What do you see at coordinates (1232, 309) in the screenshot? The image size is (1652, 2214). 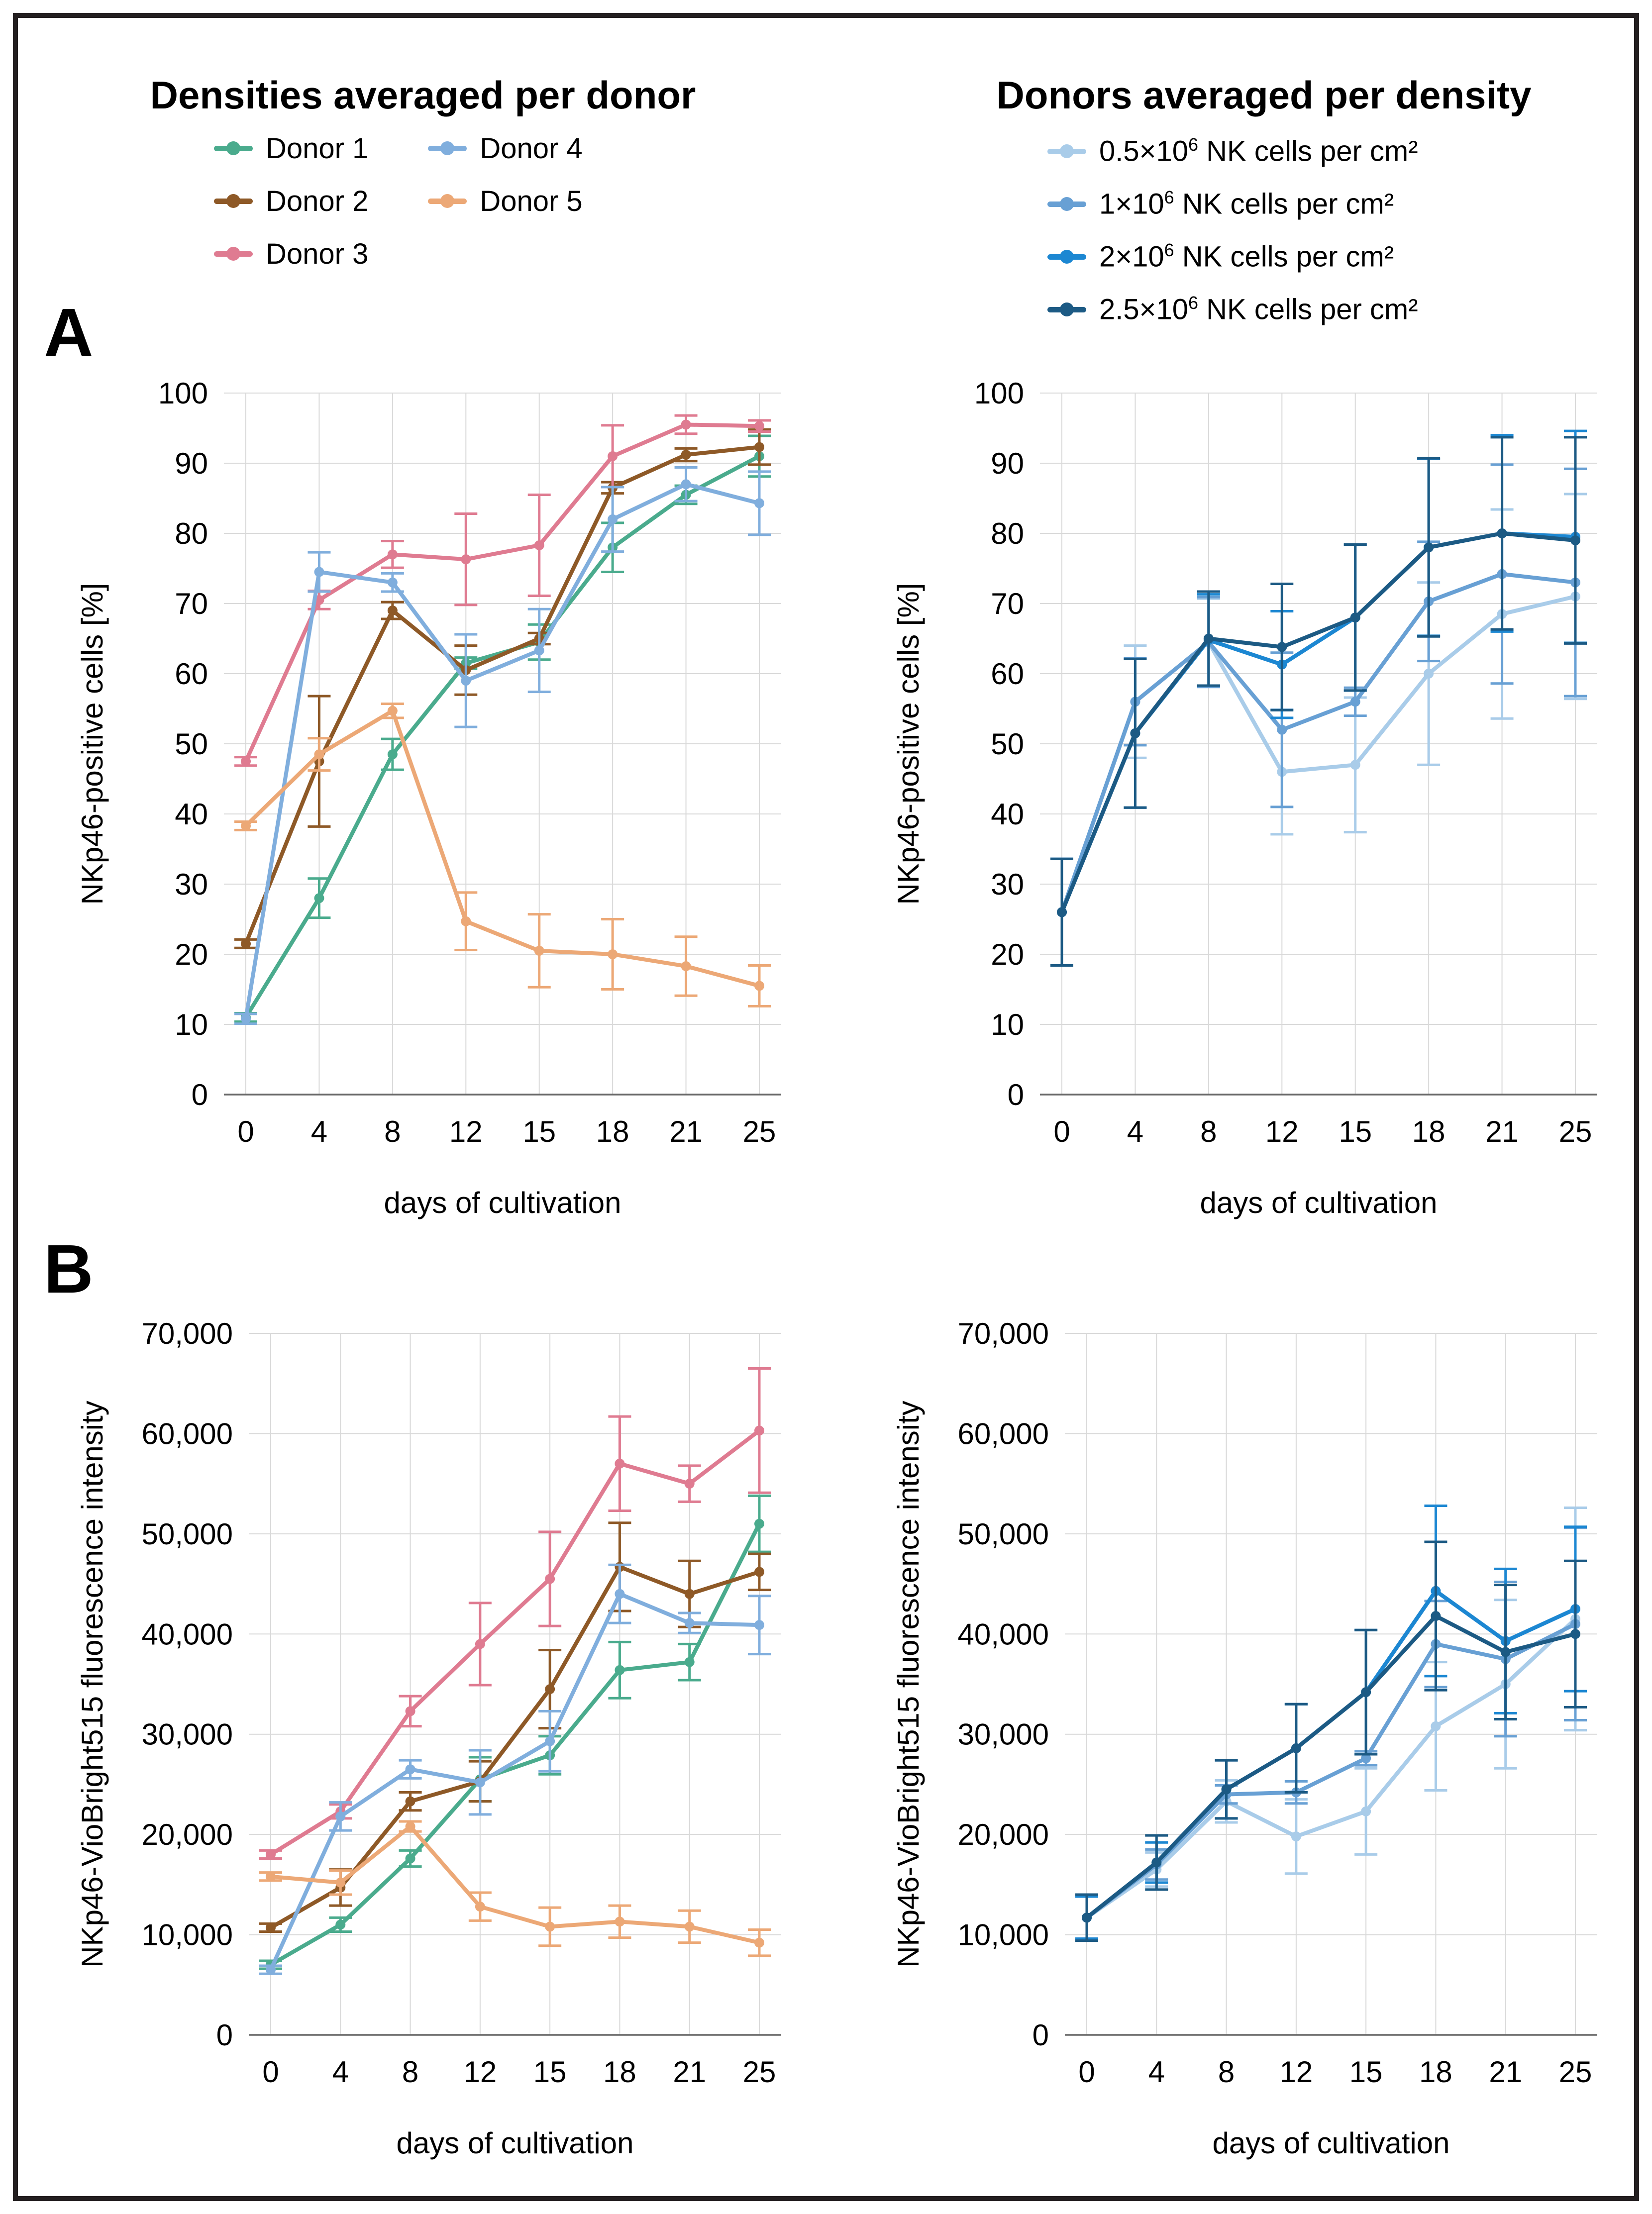 I see `legend-item-density-2.5: 2.5×106 NK cells per cm²` at bounding box center [1232, 309].